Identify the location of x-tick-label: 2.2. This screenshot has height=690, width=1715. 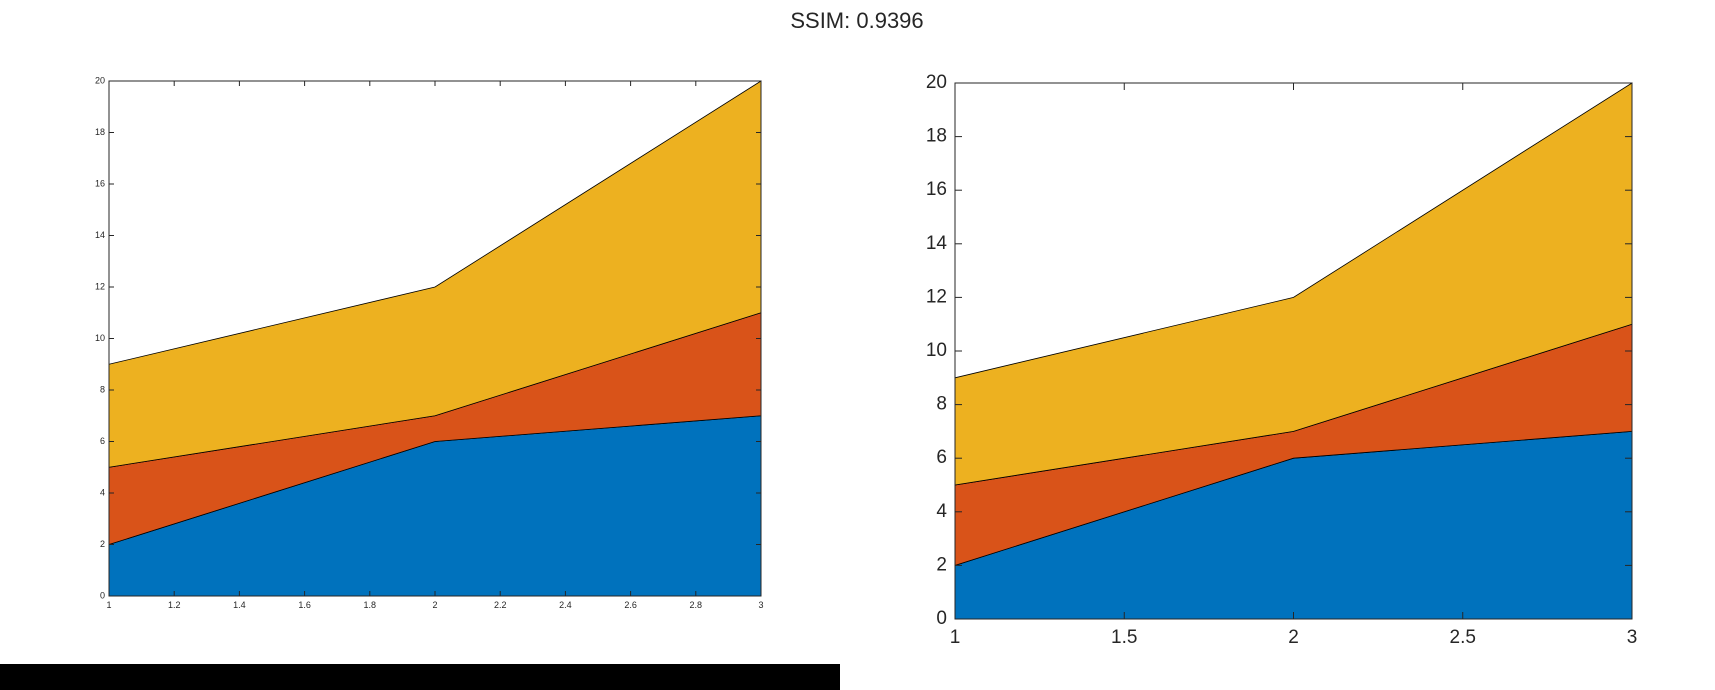
(500, 605).